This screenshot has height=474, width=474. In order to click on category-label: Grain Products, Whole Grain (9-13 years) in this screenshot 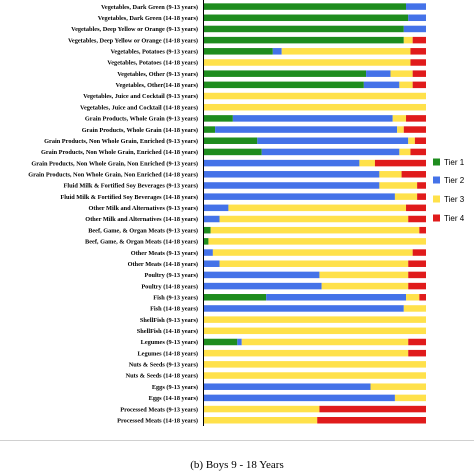, I will do `click(141, 119)`.